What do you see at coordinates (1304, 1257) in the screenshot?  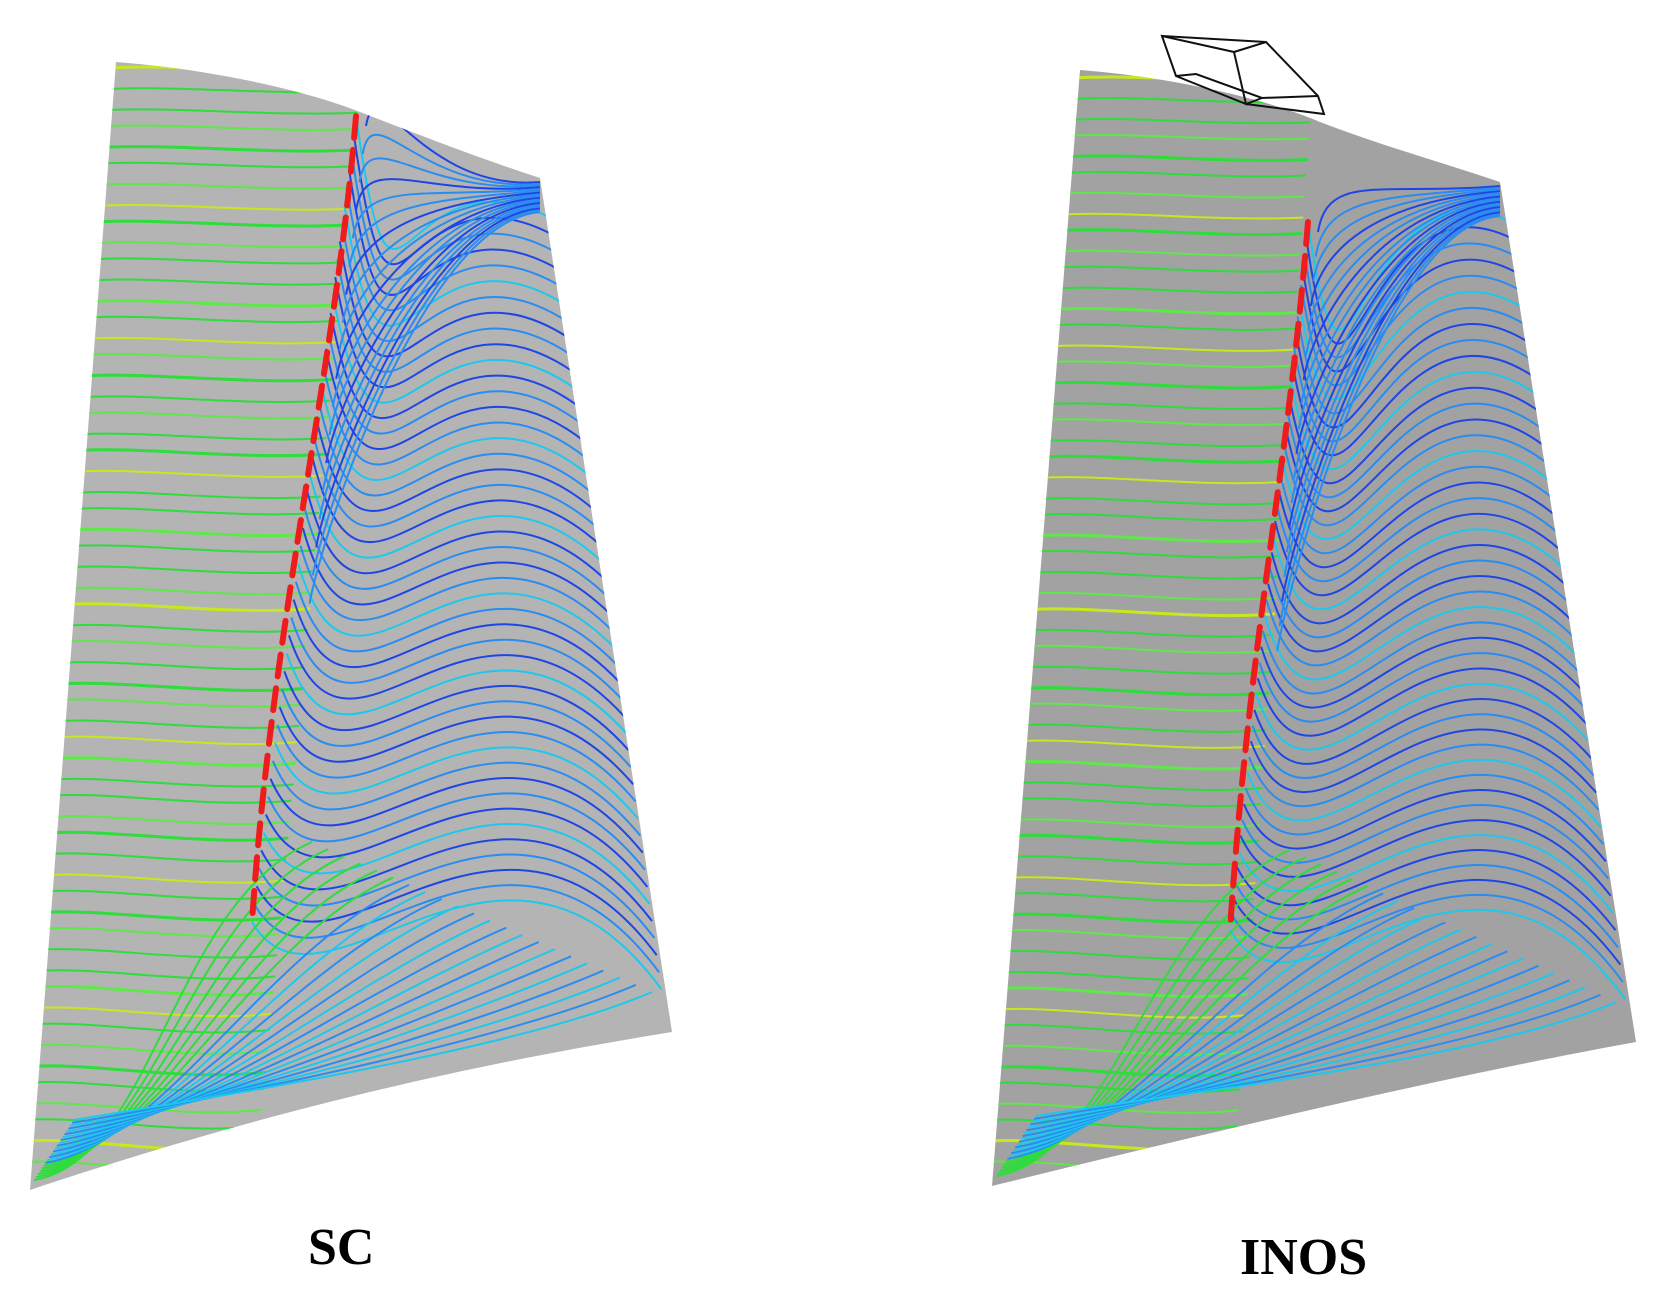 I see `panel-label-inos: INOS` at bounding box center [1304, 1257].